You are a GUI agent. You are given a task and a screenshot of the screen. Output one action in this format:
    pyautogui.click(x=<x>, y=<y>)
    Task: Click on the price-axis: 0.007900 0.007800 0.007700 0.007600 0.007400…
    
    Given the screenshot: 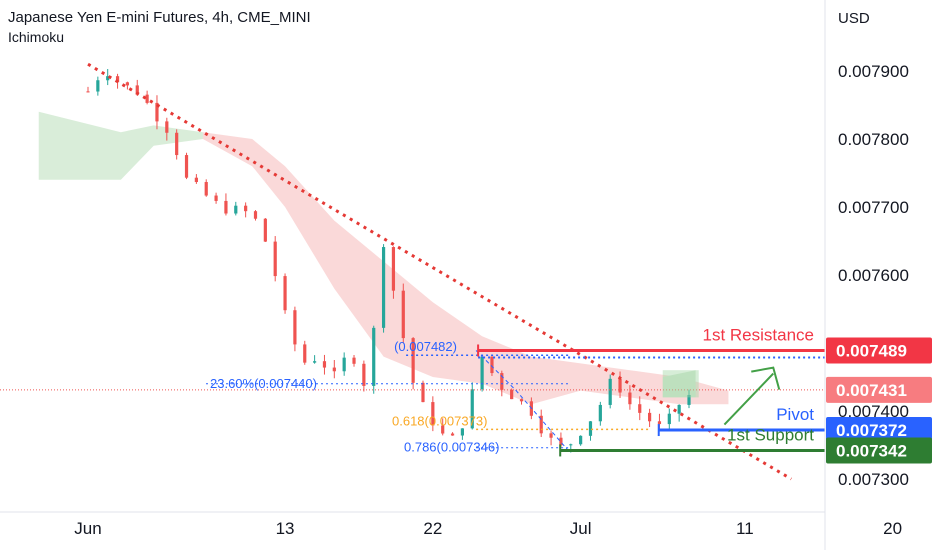 What is the action you would take?
    pyautogui.click(x=866, y=275)
    